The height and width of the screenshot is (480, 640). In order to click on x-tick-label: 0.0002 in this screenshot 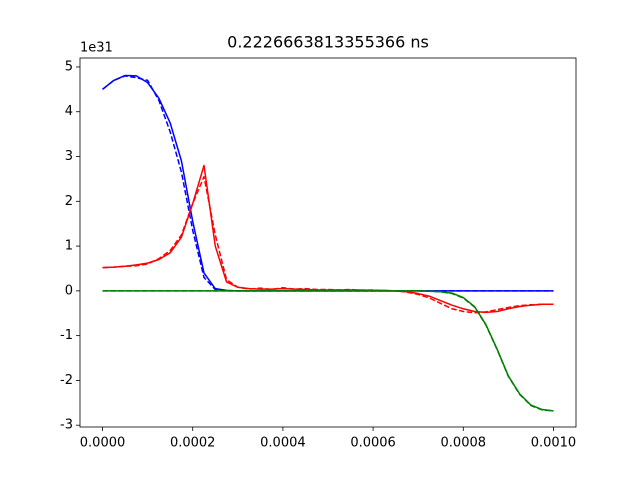, I will do `click(193, 443)`.